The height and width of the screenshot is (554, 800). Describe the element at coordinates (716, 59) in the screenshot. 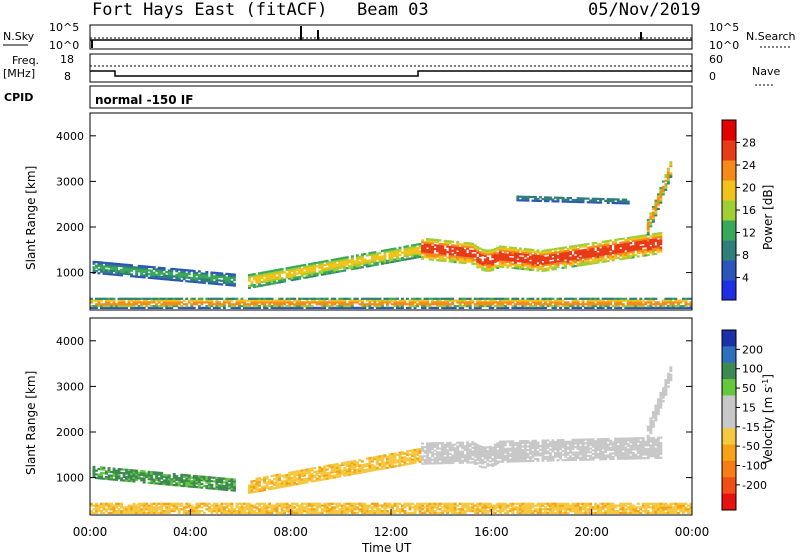

I see `nave-tick-top: 60` at that location.